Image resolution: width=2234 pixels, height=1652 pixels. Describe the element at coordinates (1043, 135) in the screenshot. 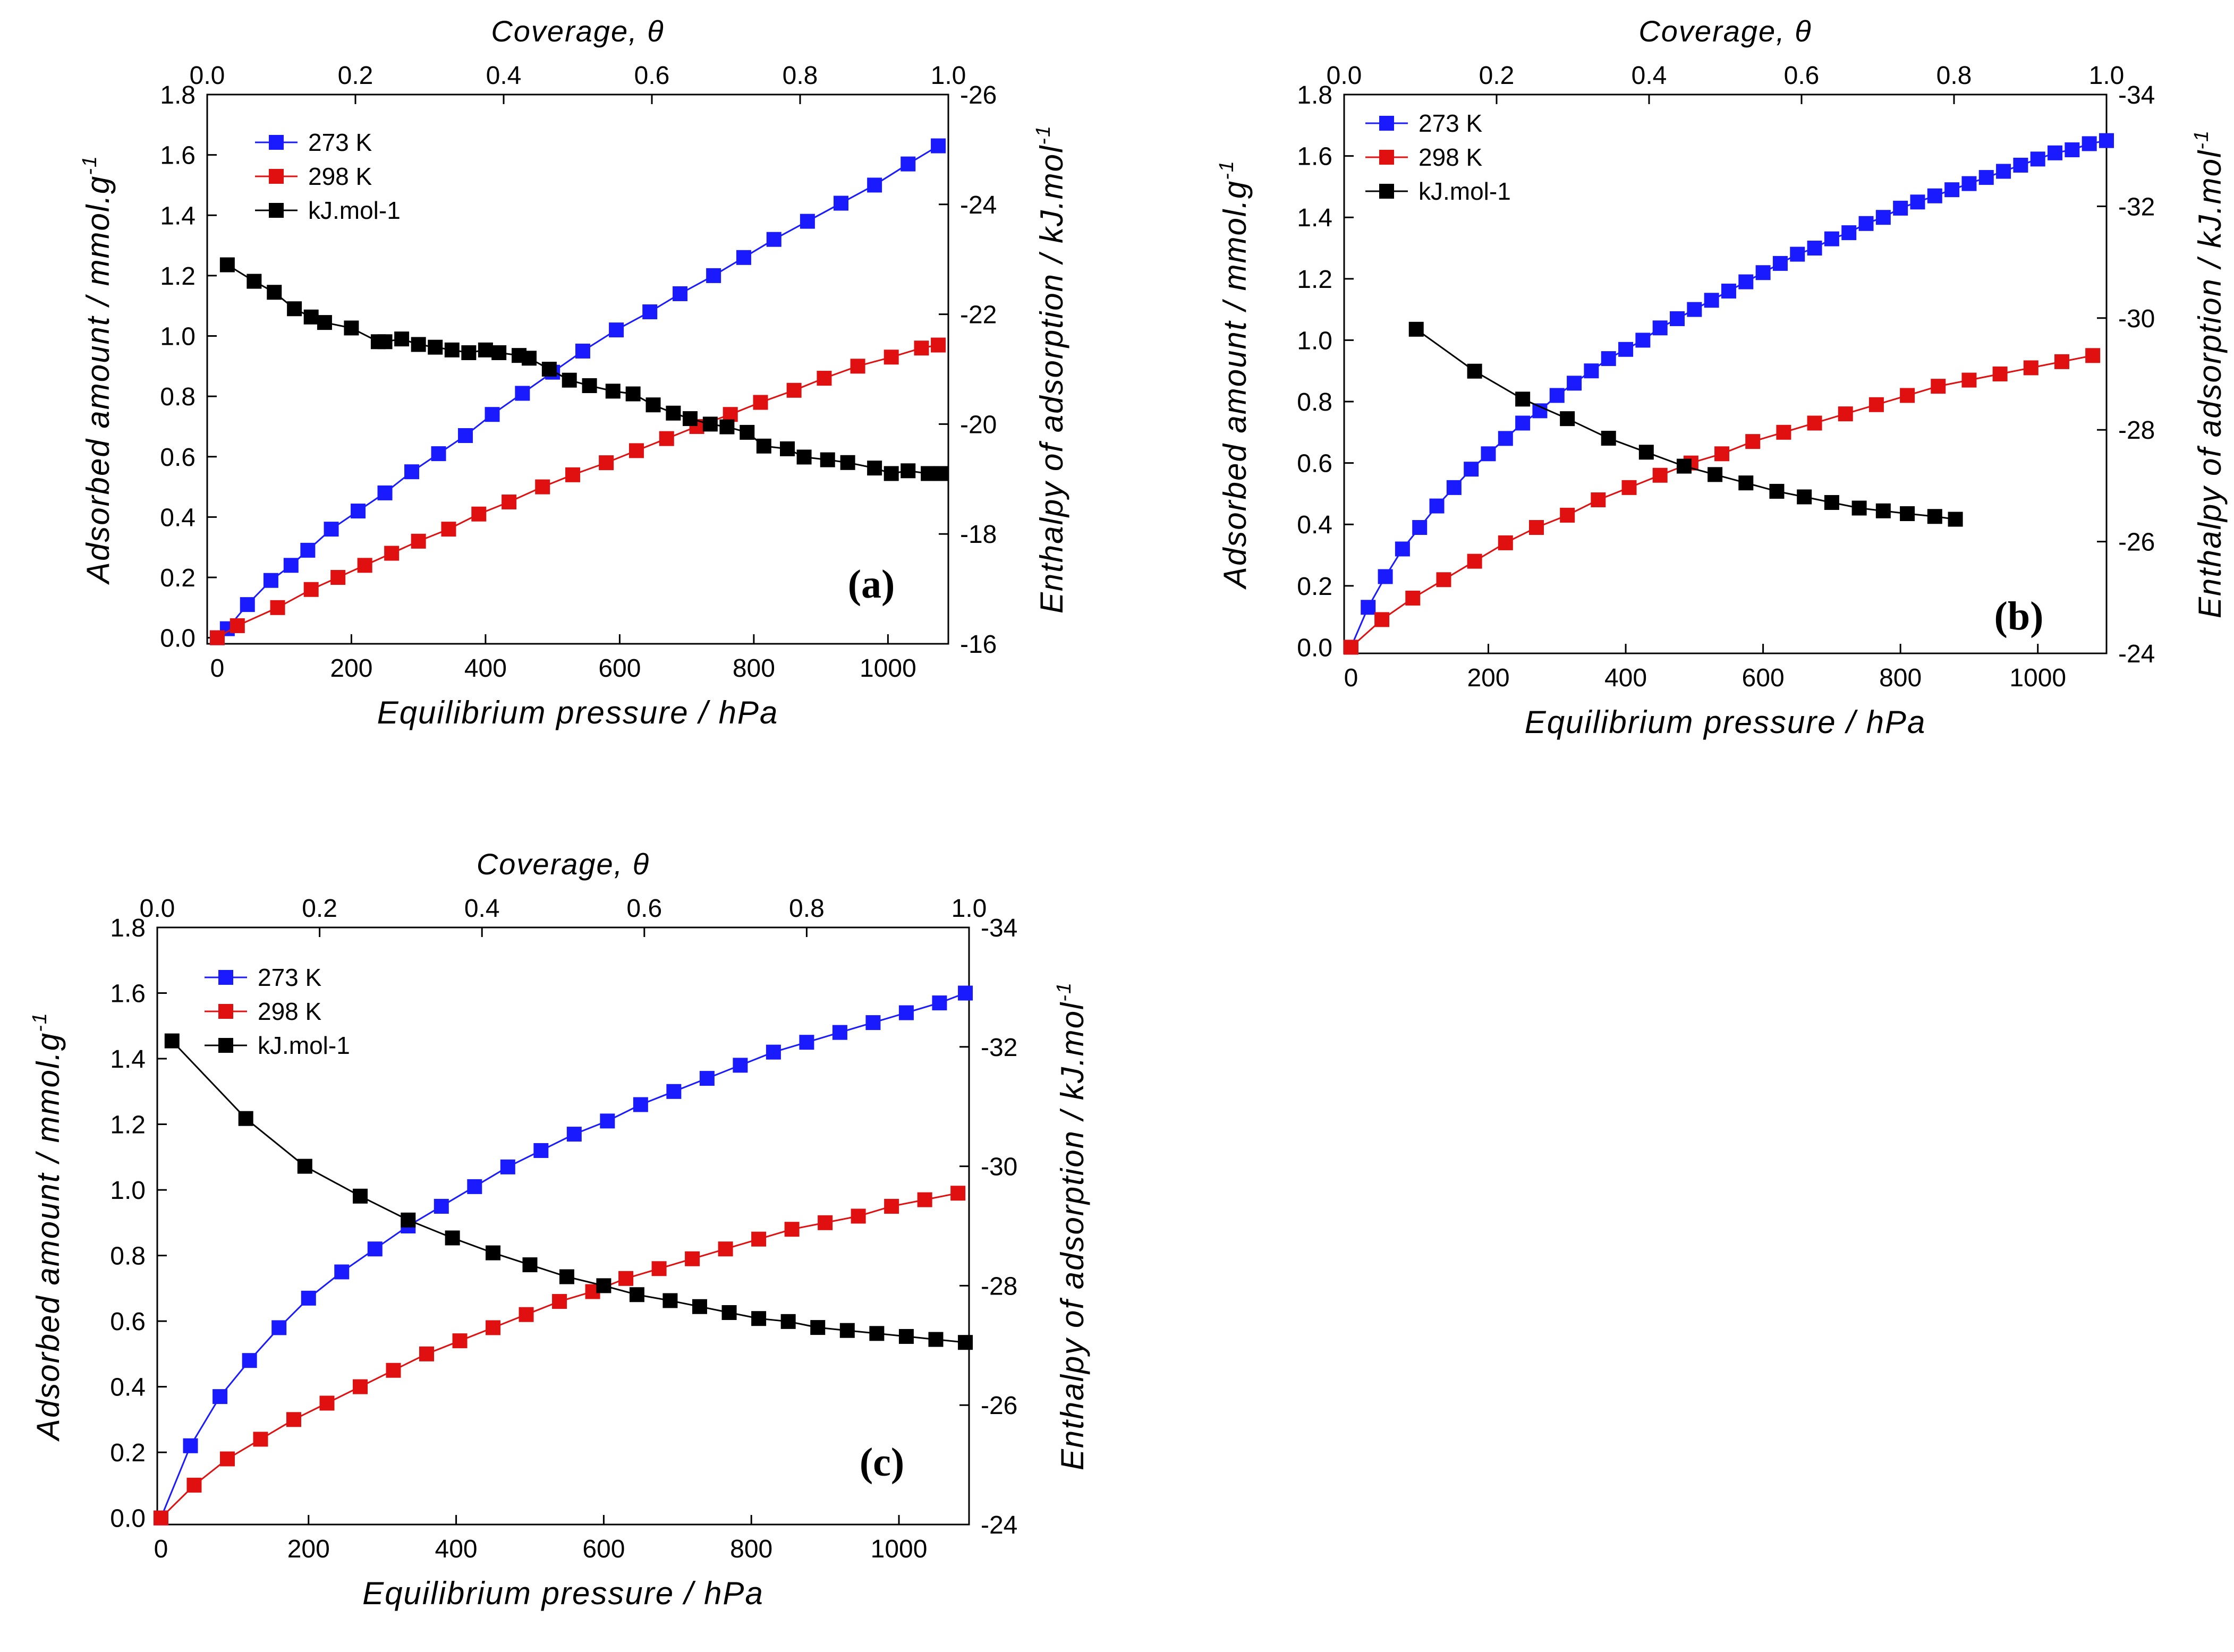

I see `y2-axis-title-sup: -1` at that location.